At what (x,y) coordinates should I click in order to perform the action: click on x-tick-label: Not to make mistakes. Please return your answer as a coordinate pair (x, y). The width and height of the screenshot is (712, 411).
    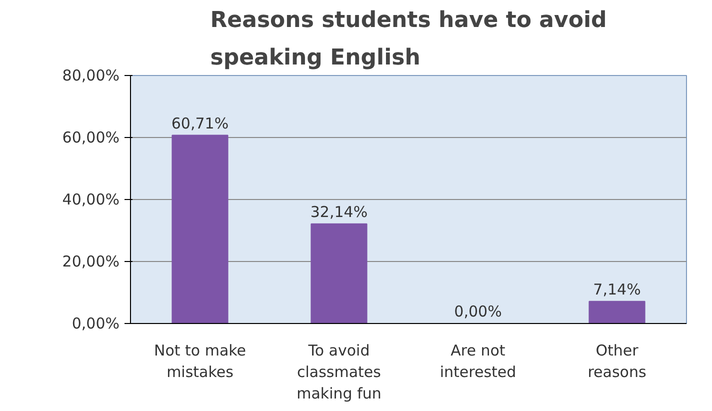
    Looking at the image, I should click on (200, 362).